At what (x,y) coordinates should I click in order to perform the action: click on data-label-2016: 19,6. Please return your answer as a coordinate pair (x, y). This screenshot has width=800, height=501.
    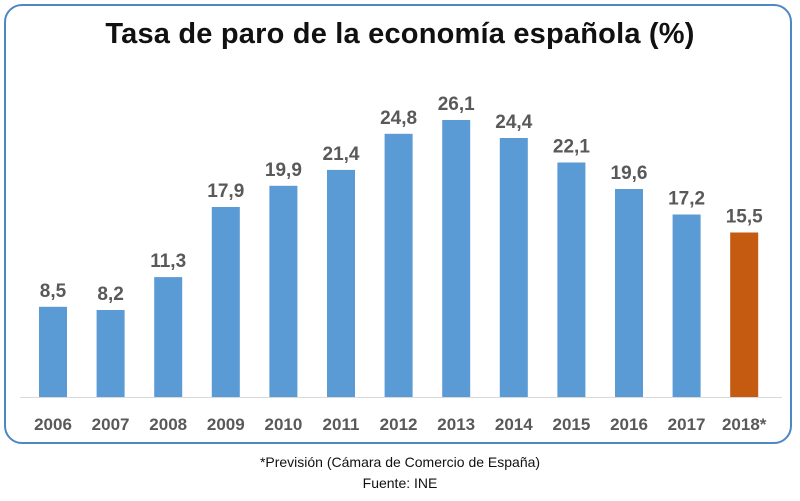
    Looking at the image, I should click on (629, 173).